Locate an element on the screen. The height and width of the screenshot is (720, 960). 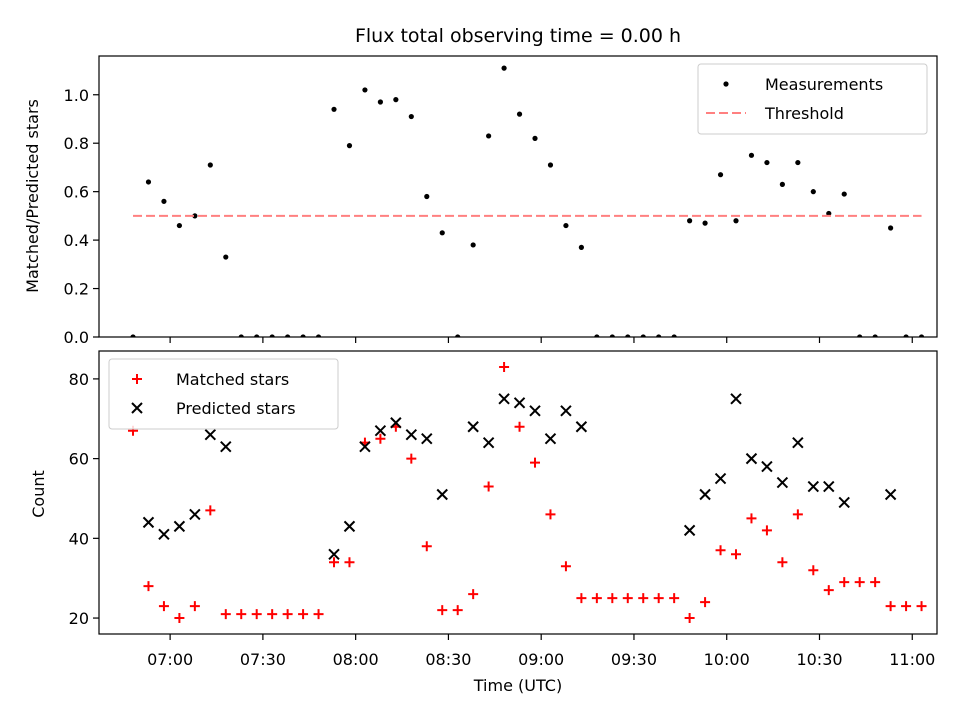
top-y-tick-label: 0.2 is located at coordinates (76, 289).